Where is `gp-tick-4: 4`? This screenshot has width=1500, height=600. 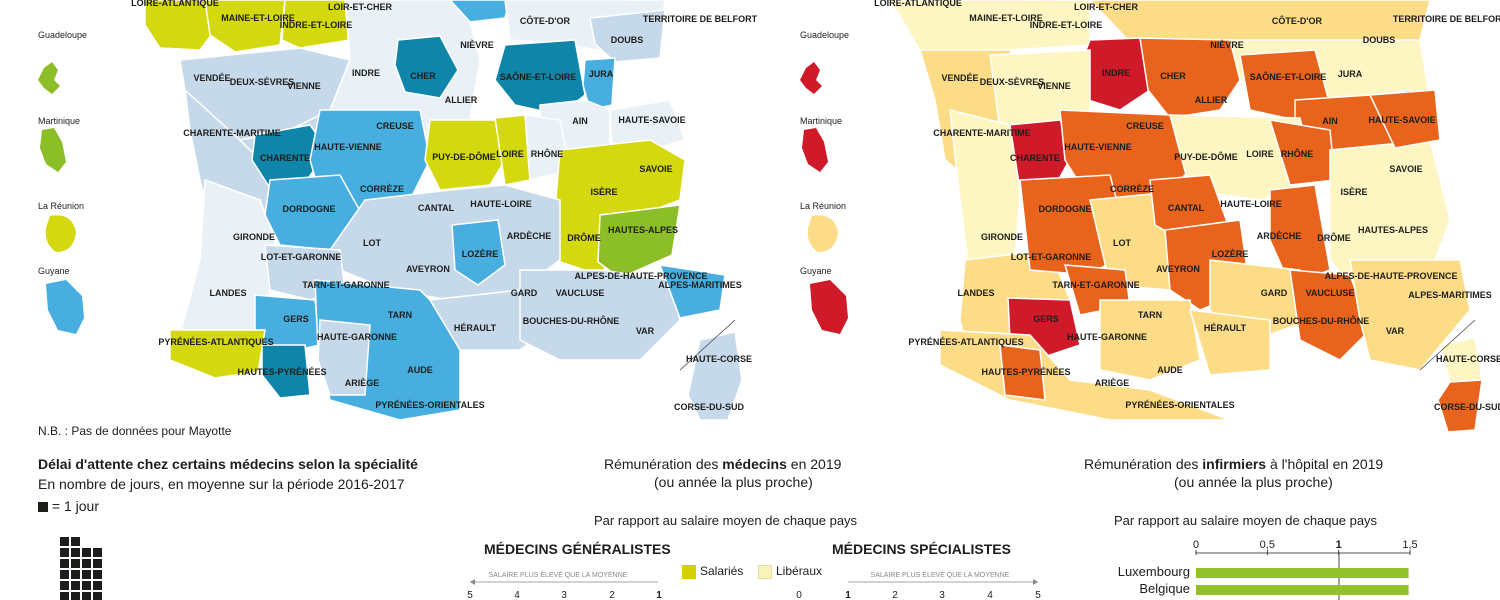 gp-tick-4: 4 is located at coordinates (517, 595).